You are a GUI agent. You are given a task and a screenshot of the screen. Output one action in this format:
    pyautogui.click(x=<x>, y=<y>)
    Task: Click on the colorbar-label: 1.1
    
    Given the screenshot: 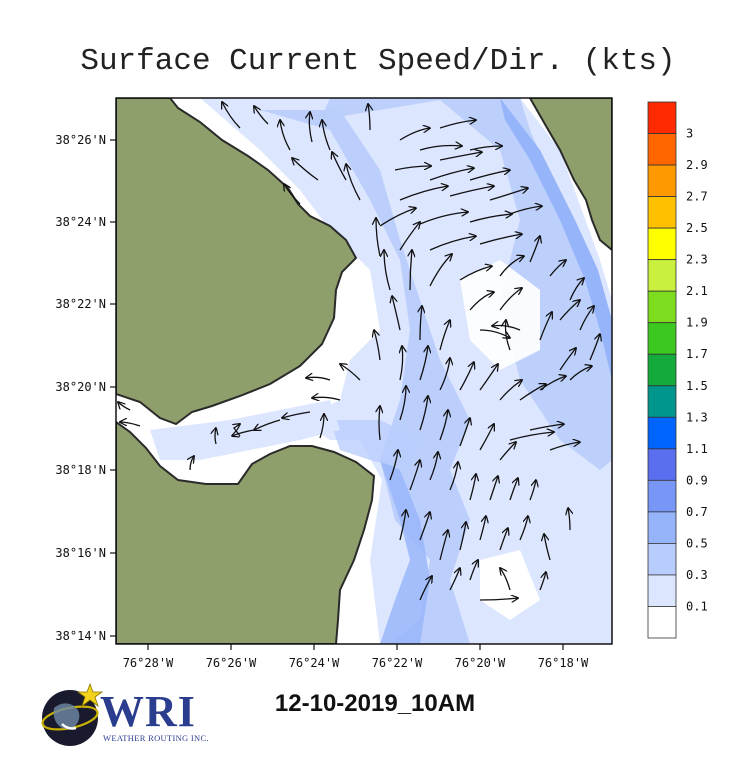 What is the action you would take?
    pyautogui.click(x=697, y=449)
    